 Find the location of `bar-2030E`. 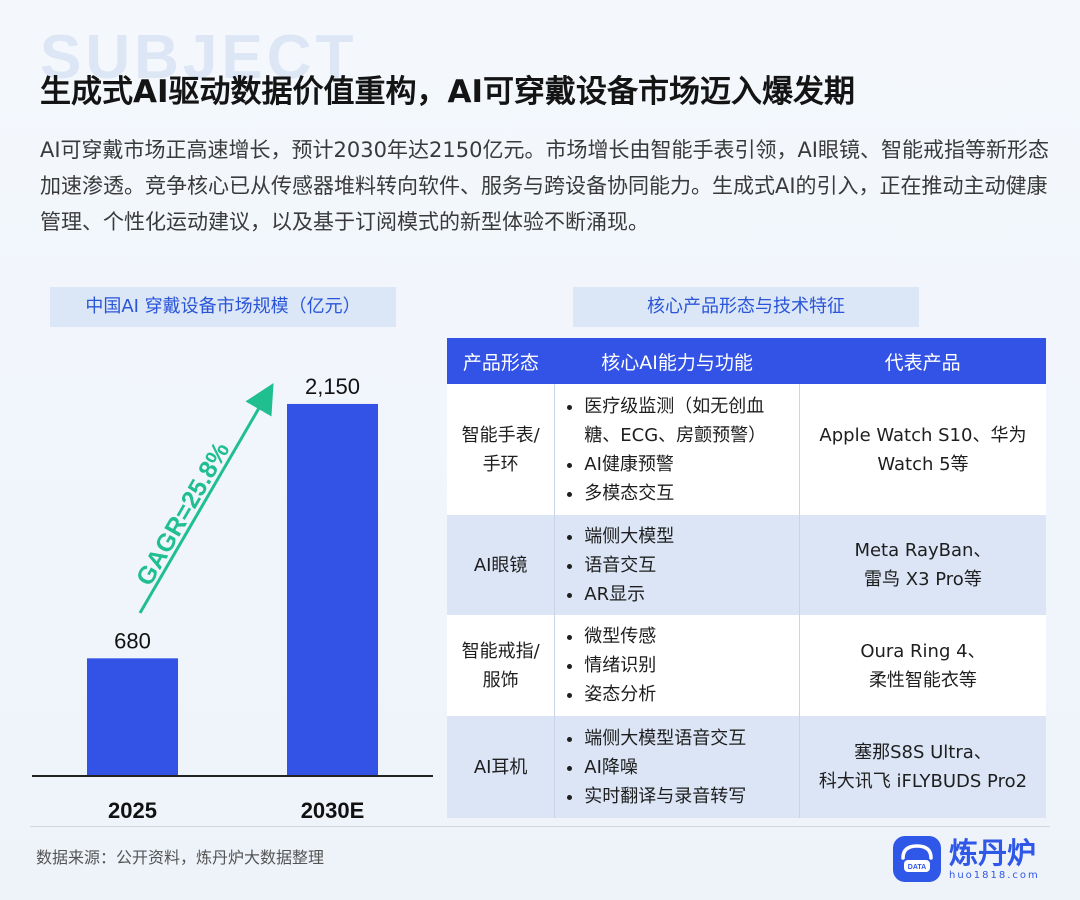

bar-2030E is located at coordinates (332, 589).